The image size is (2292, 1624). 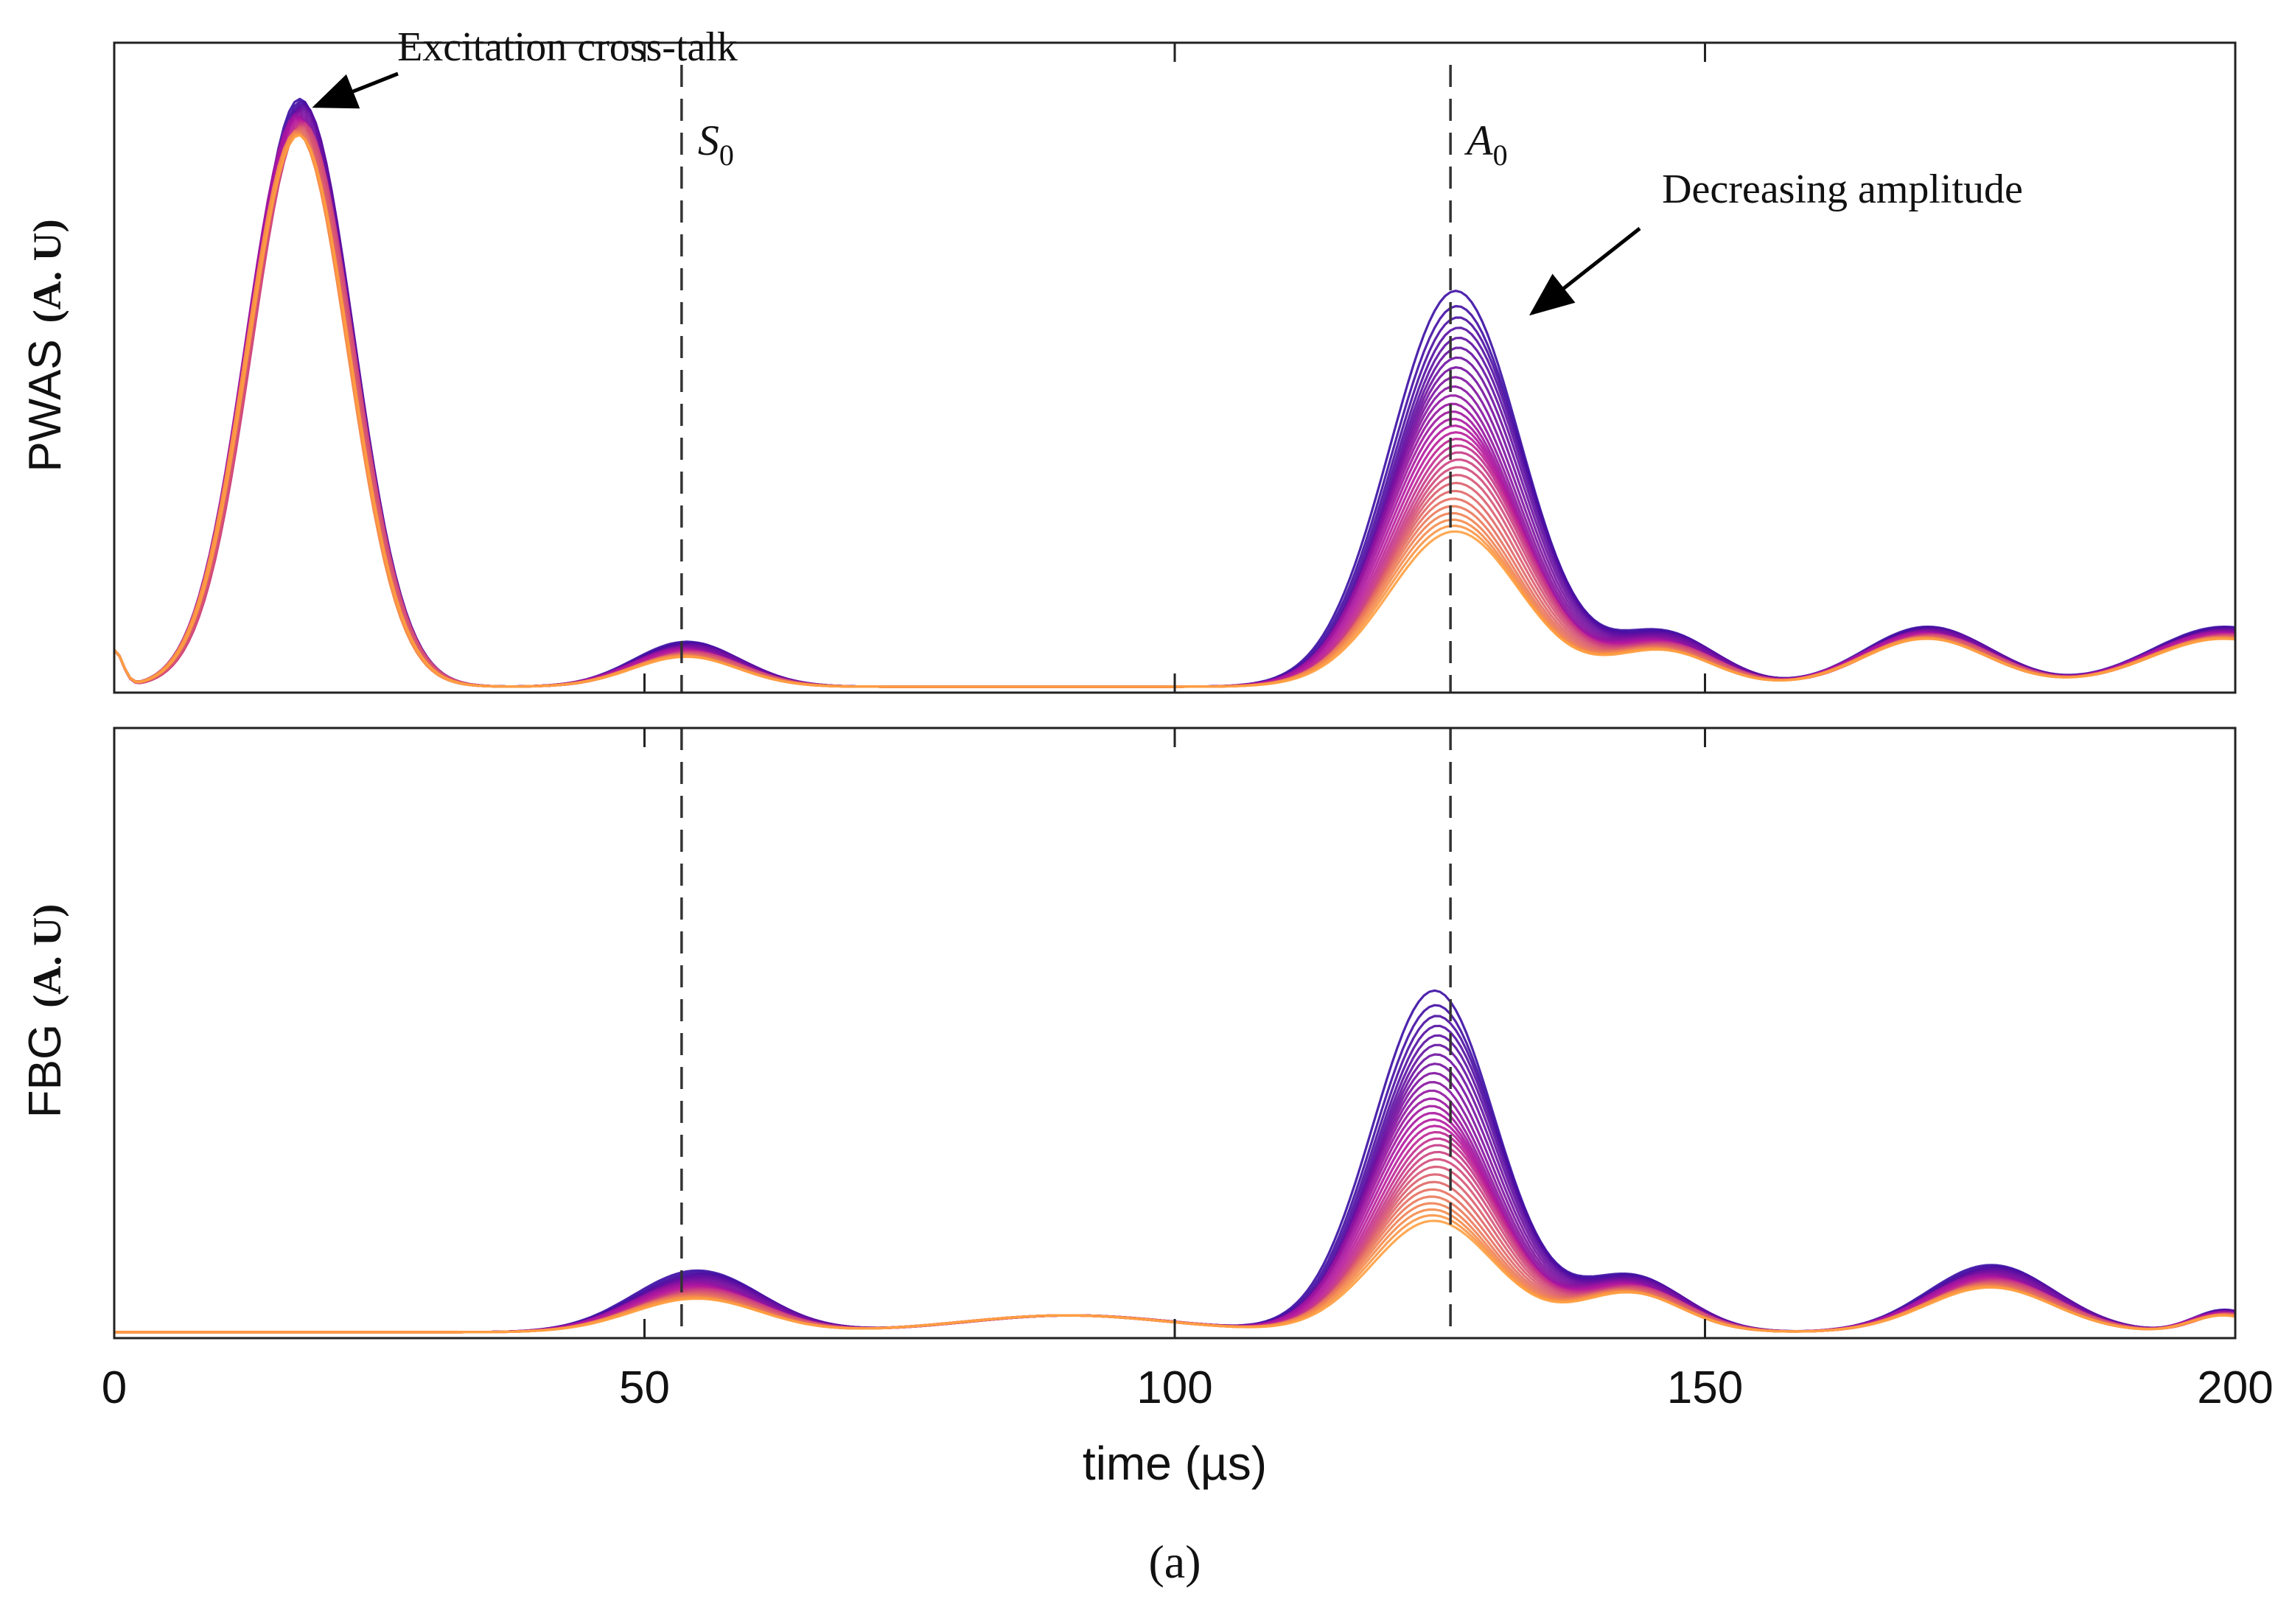 What do you see at coordinates (46, 1011) in the screenshot?
I see `fbg-ylabel: FBG (A. U)` at bounding box center [46, 1011].